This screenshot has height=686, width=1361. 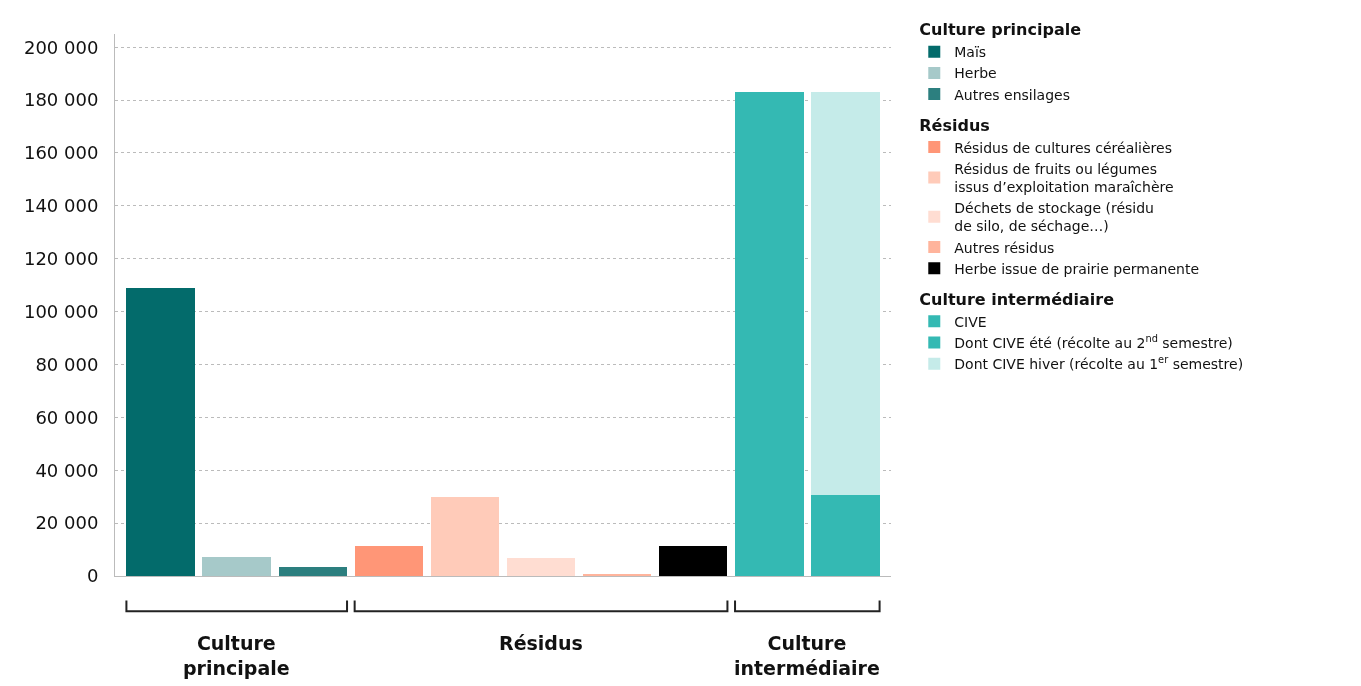 I want to click on legend-label: Herbe issue de prairie permanente, so click(x=1077, y=268).